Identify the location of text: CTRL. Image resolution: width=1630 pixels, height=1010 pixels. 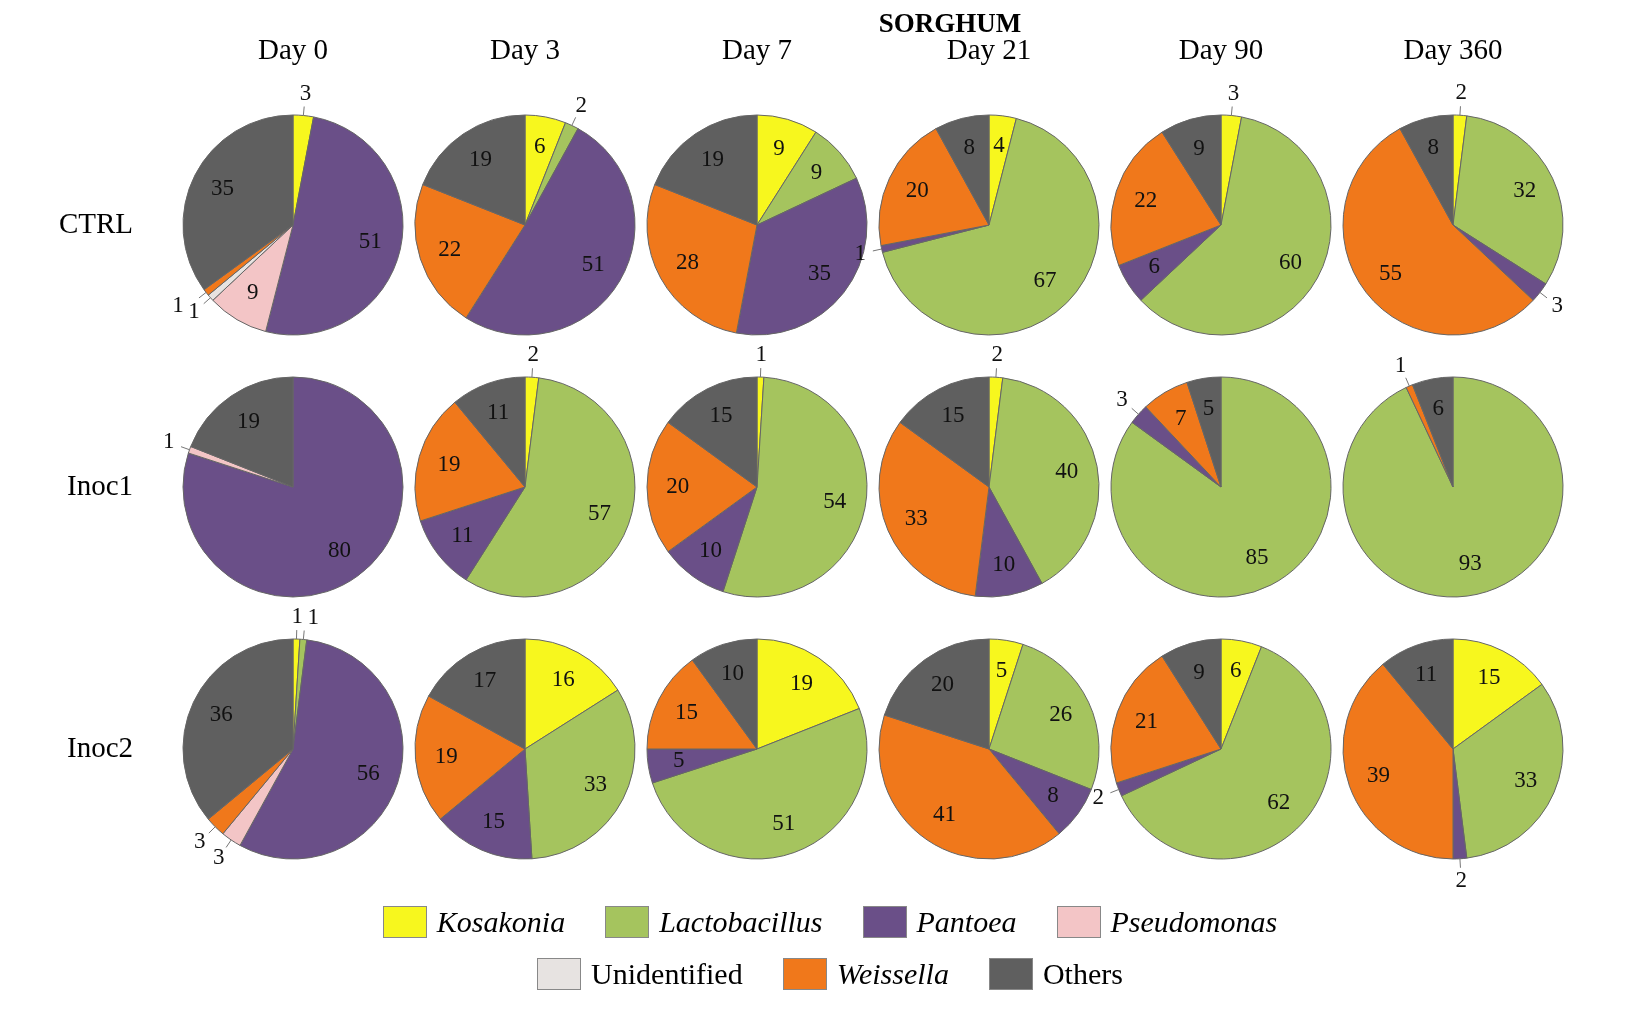
(95, 223).